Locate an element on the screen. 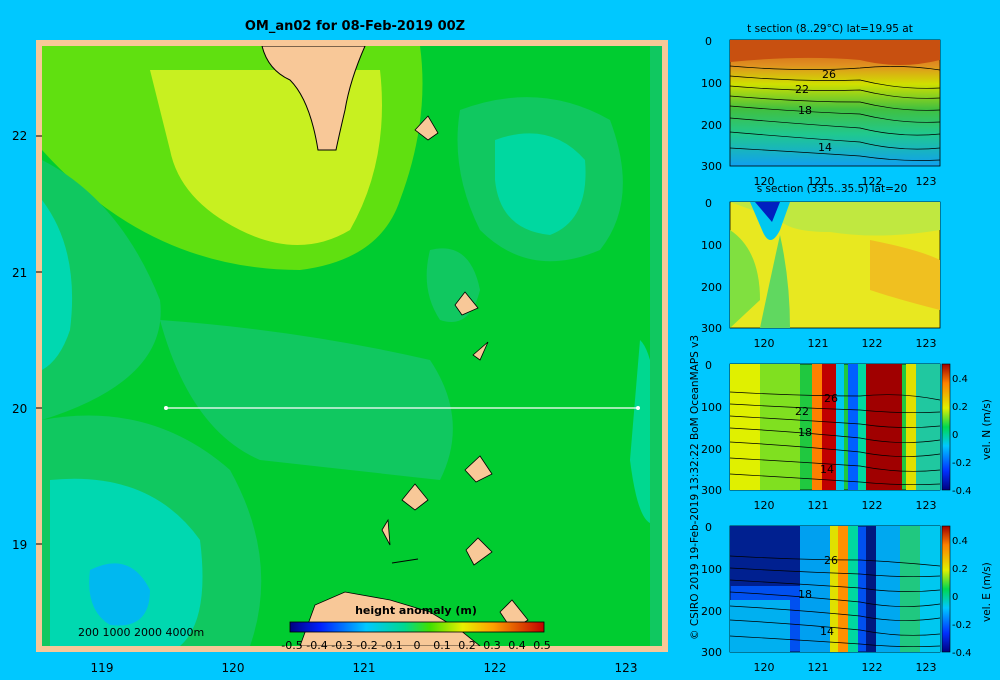 This screenshot has height=680, width=1000. colorbar-tick: 0.5 is located at coordinates (542, 645).